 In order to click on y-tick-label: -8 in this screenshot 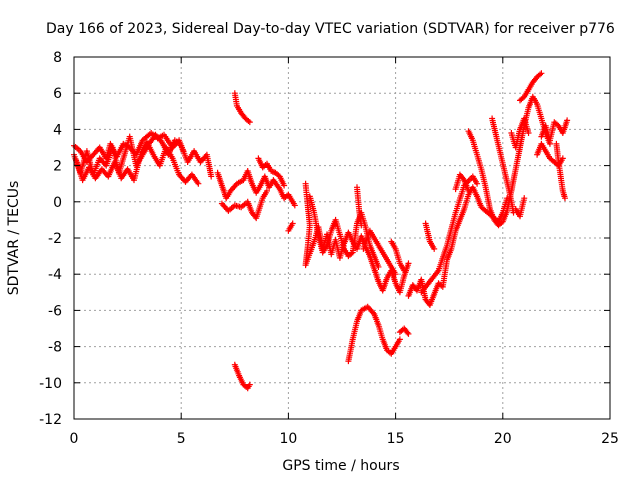, I will do `click(55, 348)`.